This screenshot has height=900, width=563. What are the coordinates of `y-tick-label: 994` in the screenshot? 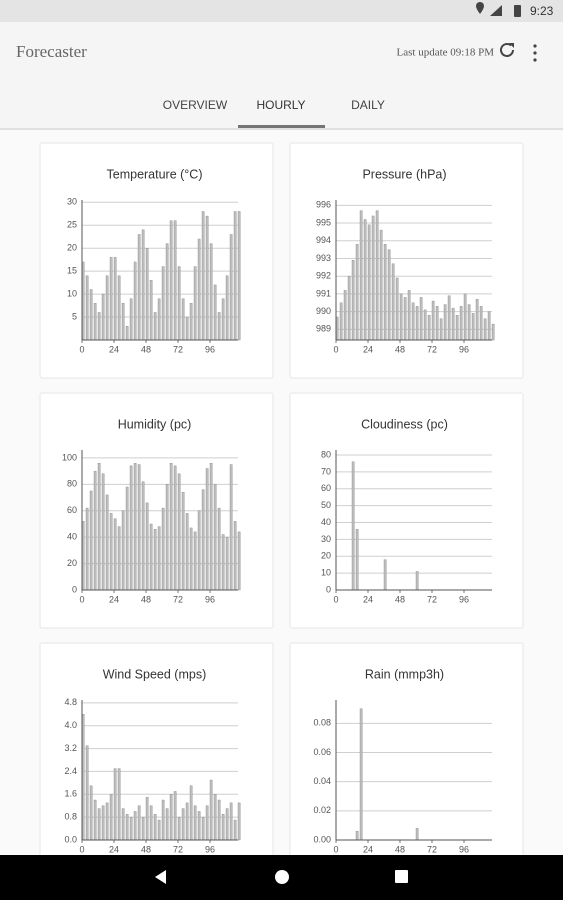 It's located at (323, 240).